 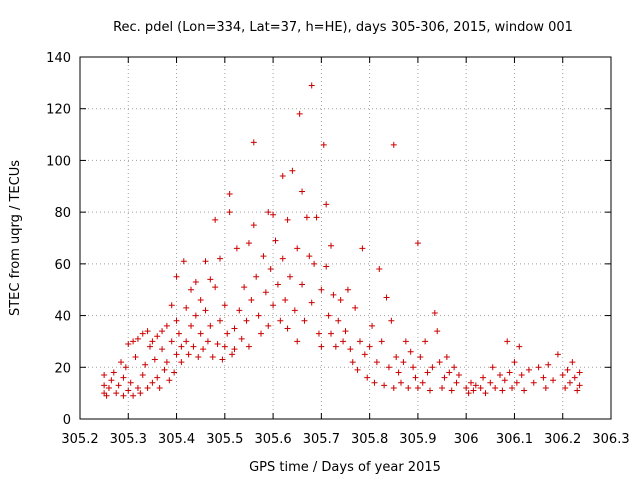 What do you see at coordinates (417, 439) in the screenshot?
I see `x-tick-label: 305.9` at bounding box center [417, 439].